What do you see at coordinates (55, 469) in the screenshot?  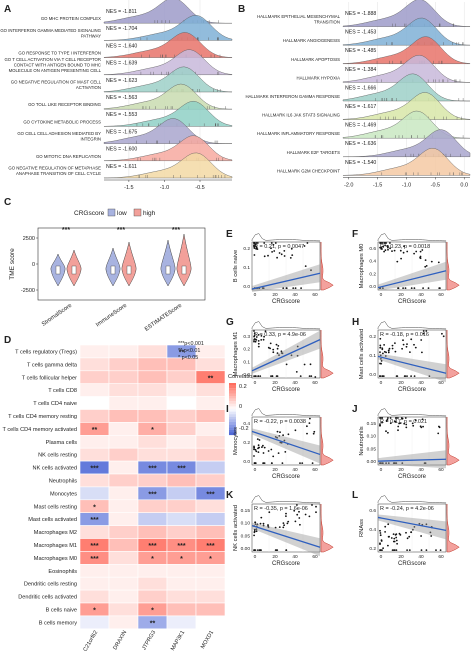 I see `heatmap-row-label: NK cells activated` at bounding box center [55, 469].